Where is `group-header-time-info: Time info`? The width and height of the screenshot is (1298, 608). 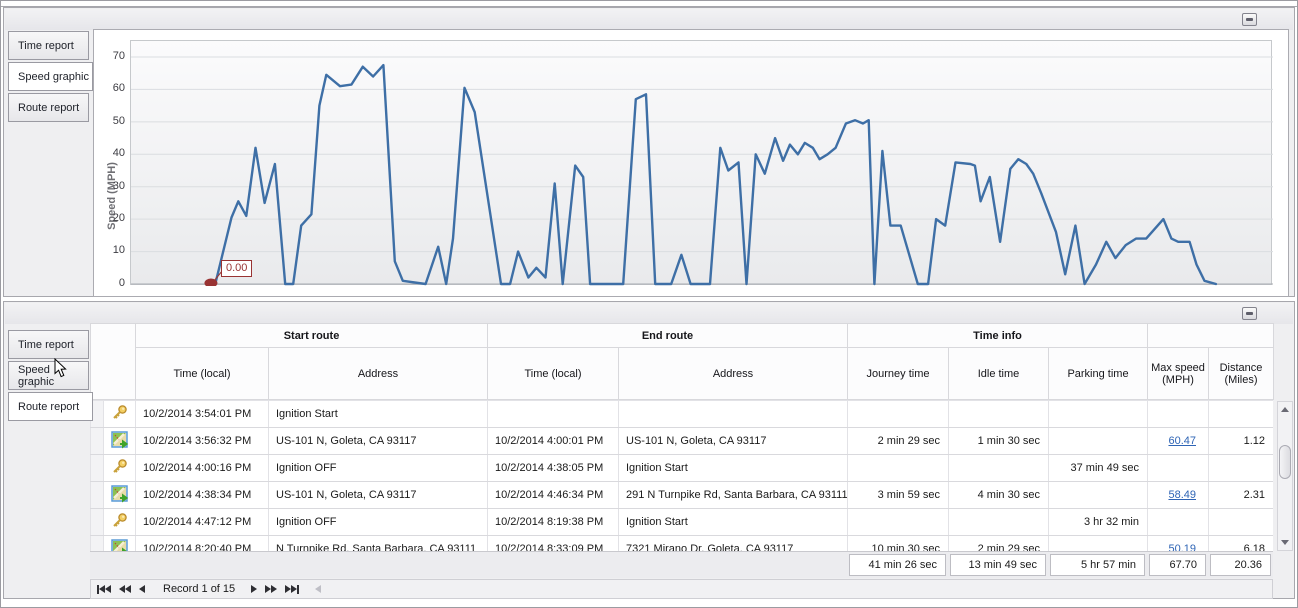
group-header-time-info: Time info is located at coordinates (997, 335).